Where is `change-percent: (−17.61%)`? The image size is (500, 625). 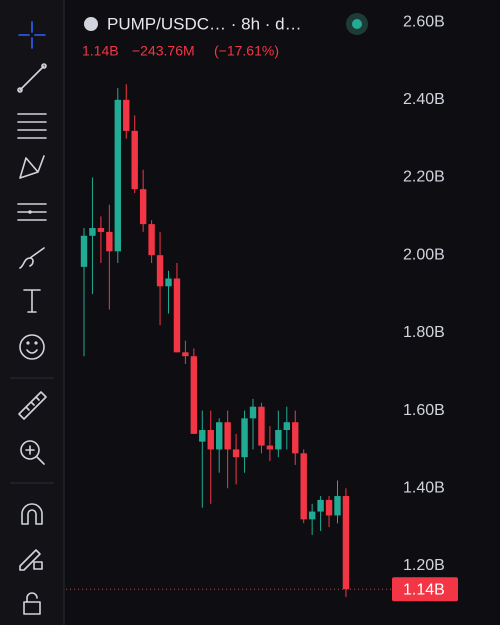 change-percent: (−17.61%) is located at coordinates (246, 51).